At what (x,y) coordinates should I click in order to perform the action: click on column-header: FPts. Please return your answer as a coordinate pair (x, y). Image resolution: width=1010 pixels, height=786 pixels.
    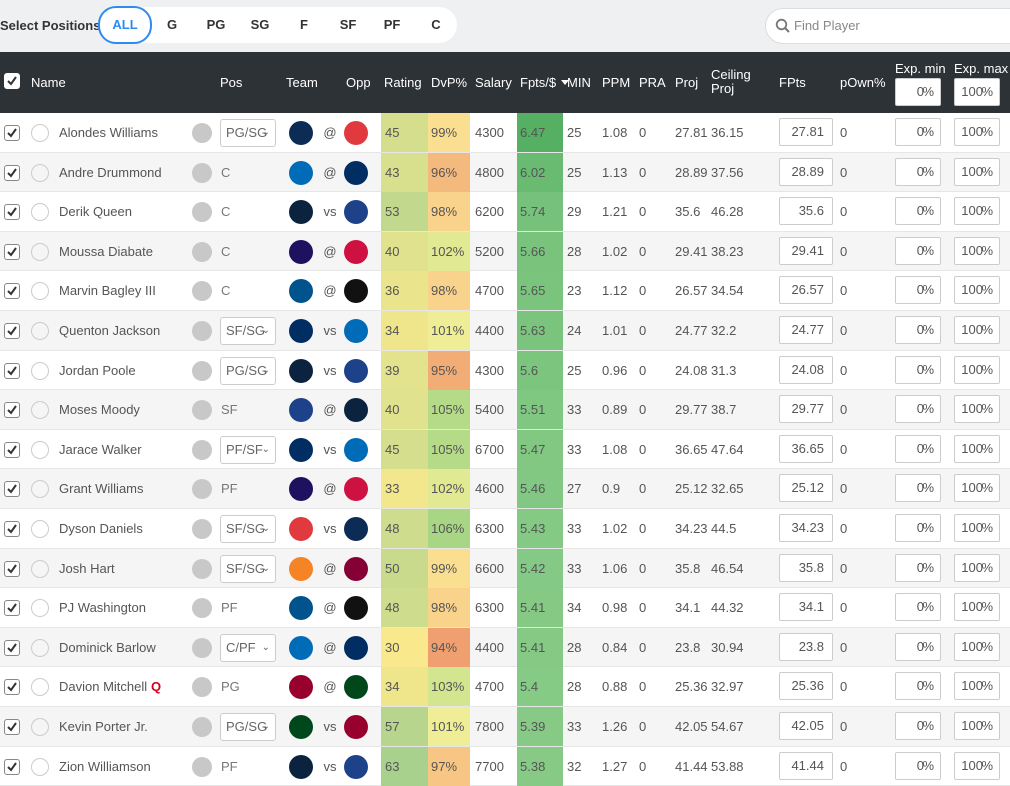
    Looking at the image, I should click on (792, 82).